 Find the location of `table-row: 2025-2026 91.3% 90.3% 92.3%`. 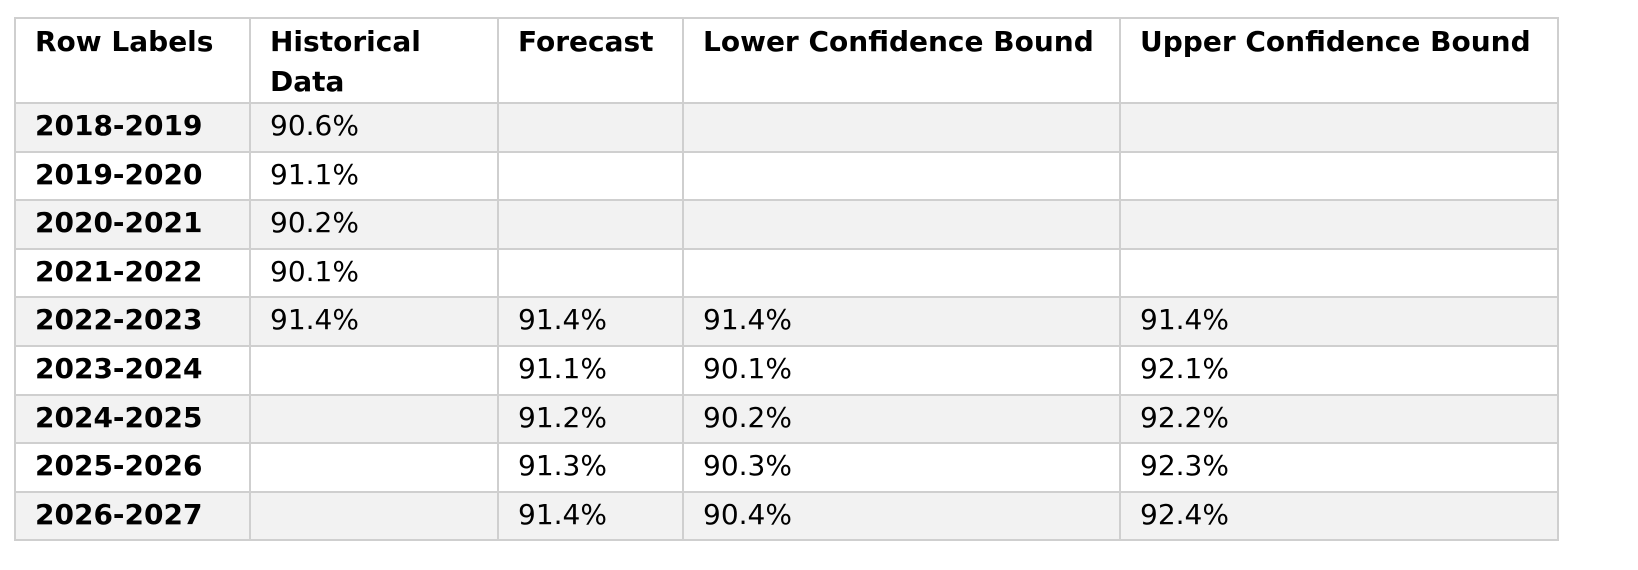

table-row: 2025-2026 91.3% 90.3% 92.3% is located at coordinates (786, 467).